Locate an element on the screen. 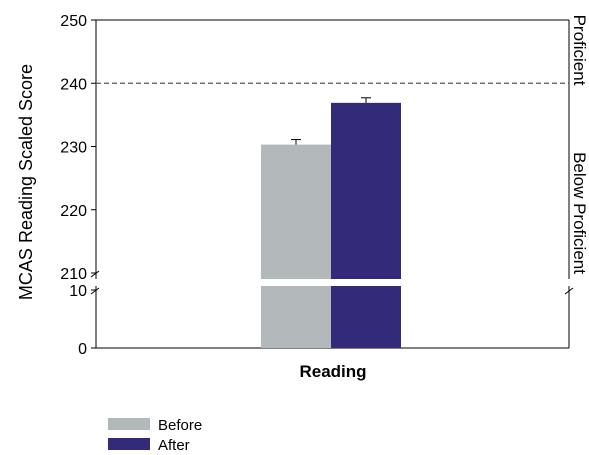  y-tick-label-210: 210 is located at coordinates (73, 274).